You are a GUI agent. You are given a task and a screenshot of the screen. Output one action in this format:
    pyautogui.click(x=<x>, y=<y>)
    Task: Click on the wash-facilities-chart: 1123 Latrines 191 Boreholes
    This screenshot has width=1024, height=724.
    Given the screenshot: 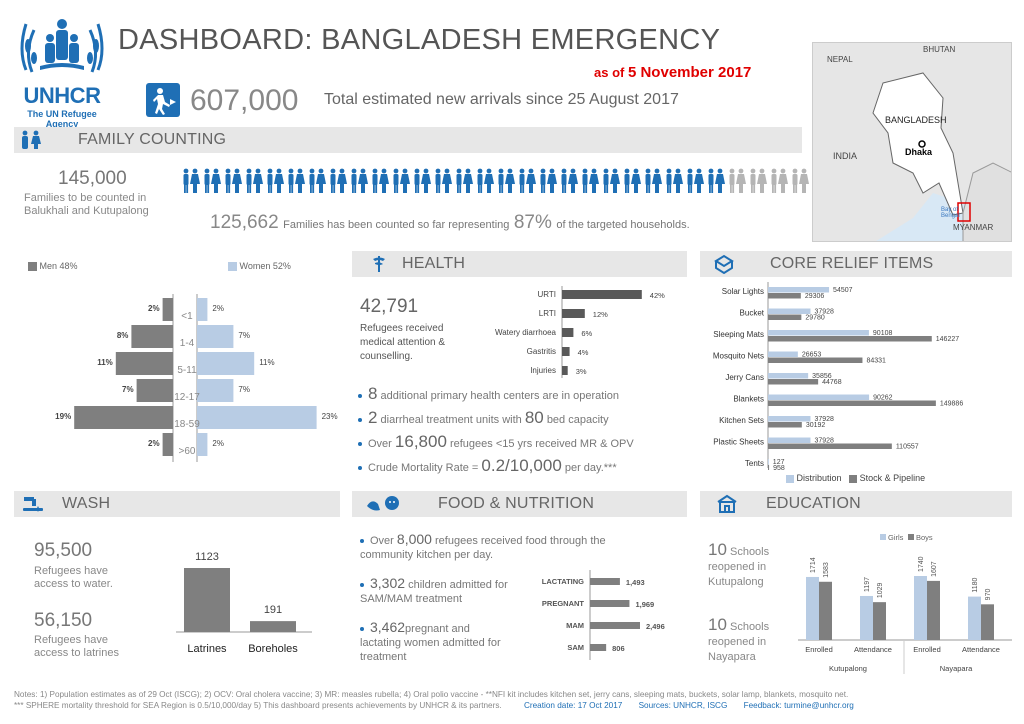 What is the action you would take?
    pyautogui.click(x=244, y=603)
    